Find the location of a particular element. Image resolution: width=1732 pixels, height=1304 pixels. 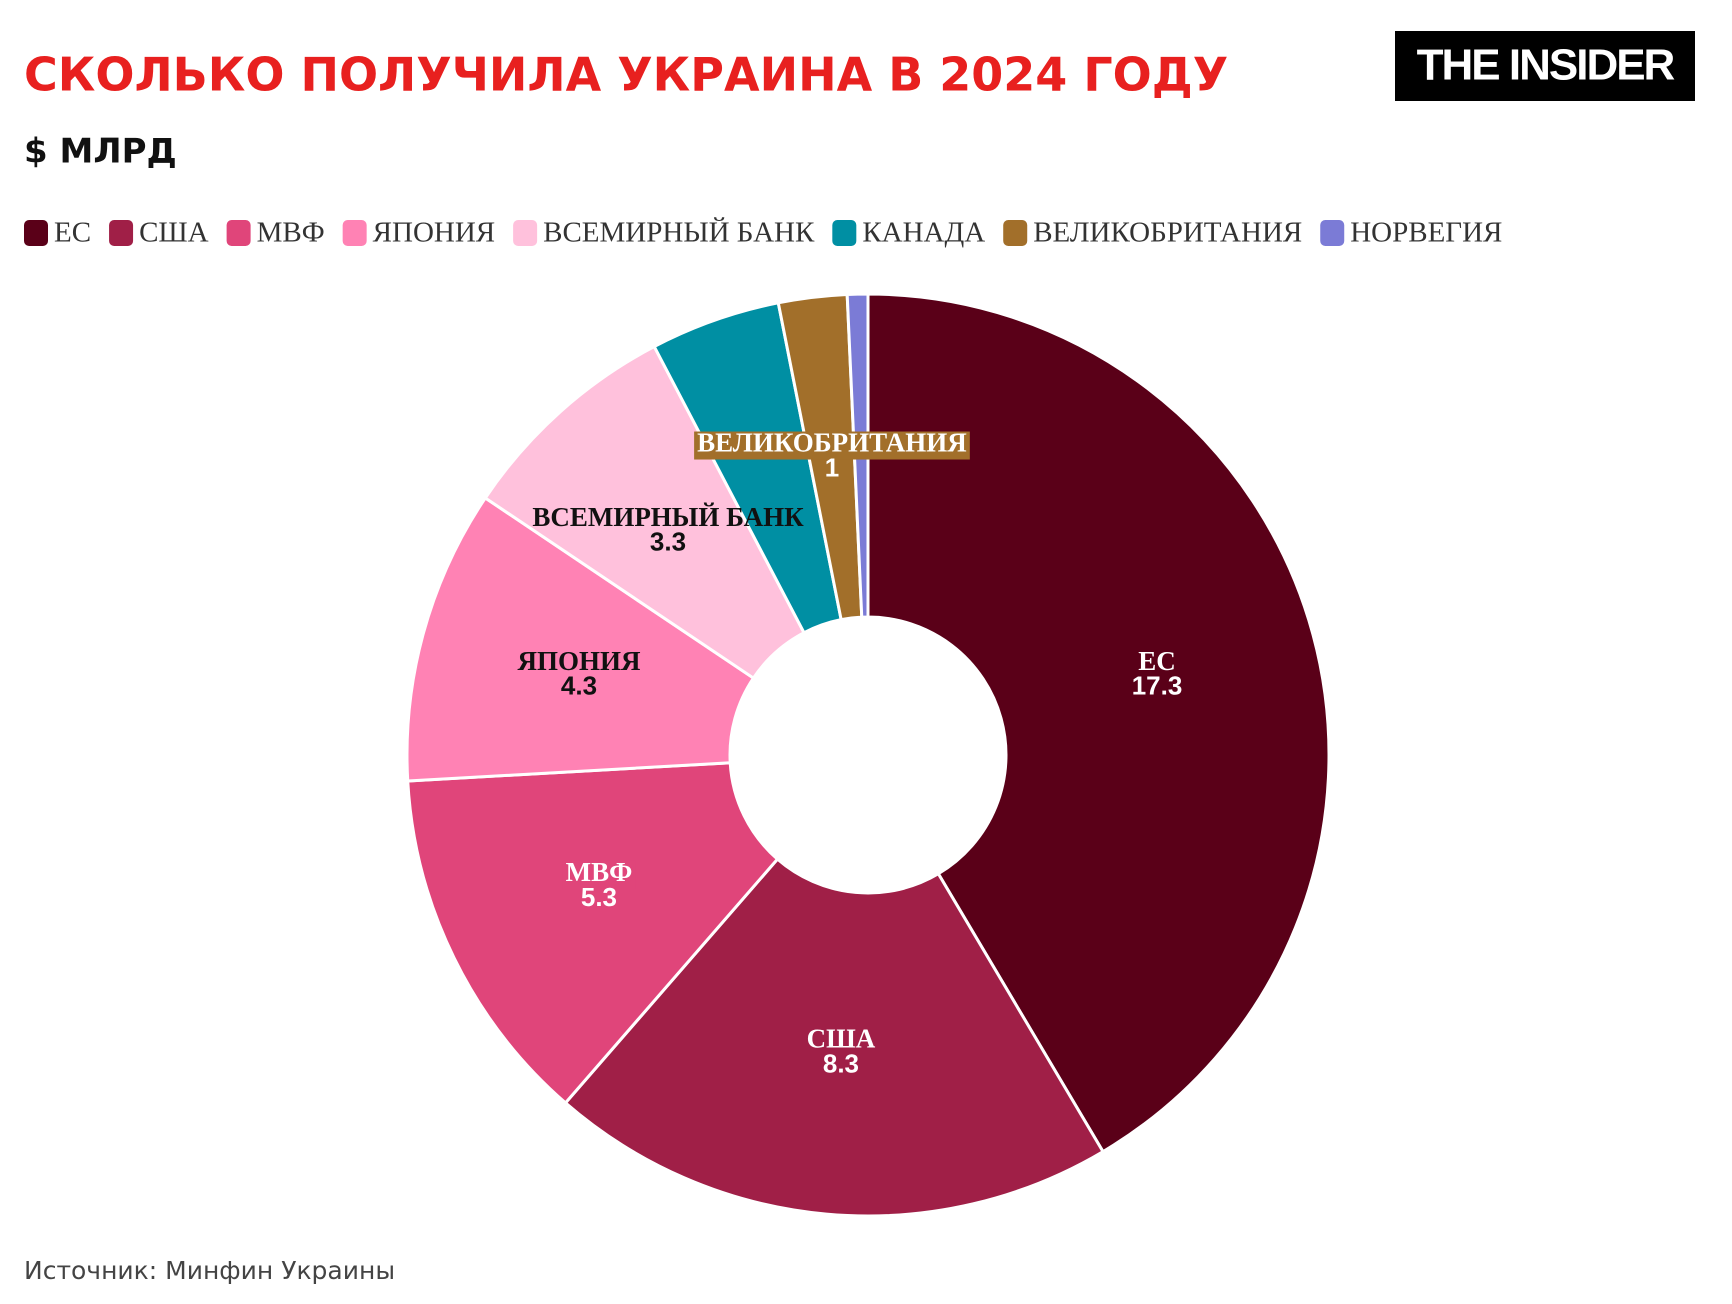

logo: THE INSIDER is located at coordinates (1546, 65).